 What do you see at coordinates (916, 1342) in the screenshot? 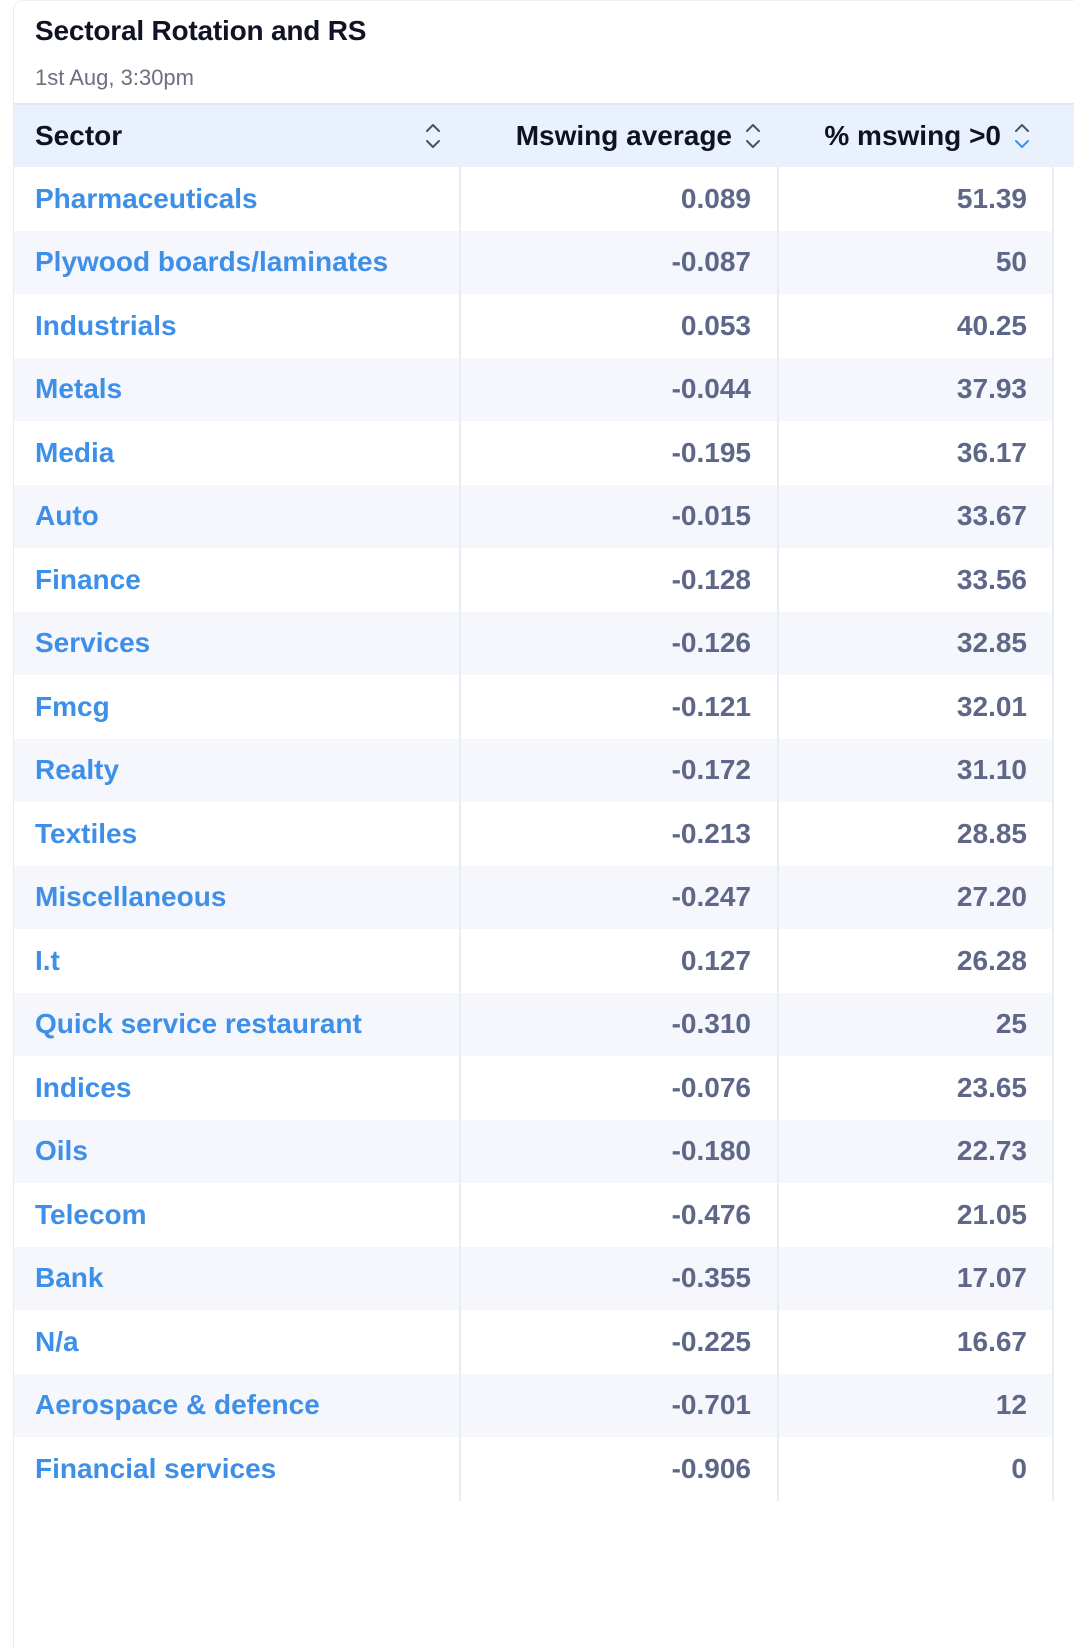
I see `pct-mswing-value: 16.67` at bounding box center [916, 1342].